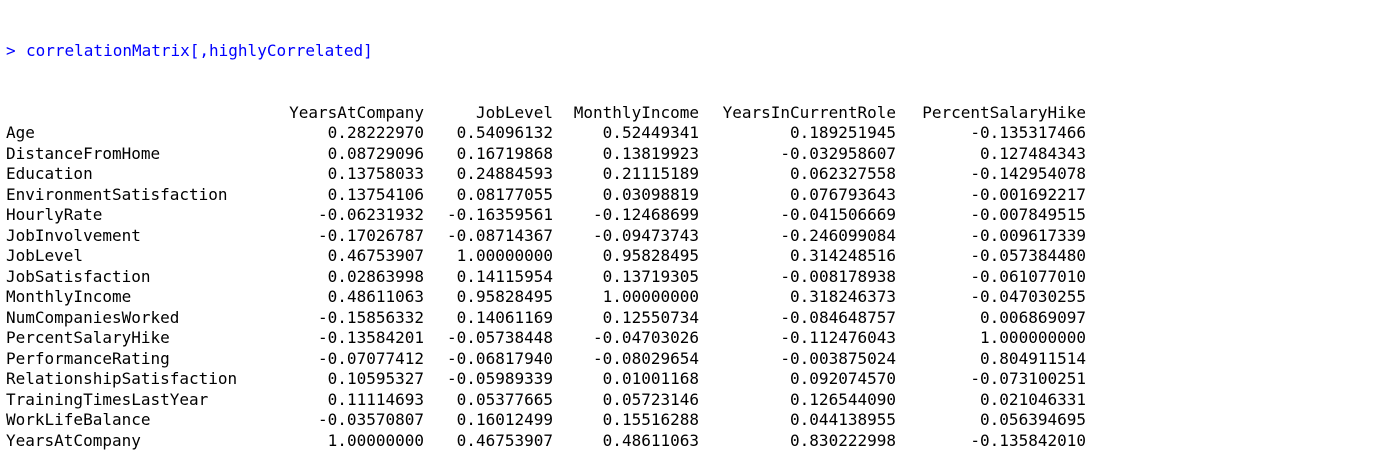 This screenshot has width=1400, height=450. I want to click on correlation-value: -0.041506669, so click(838, 214).